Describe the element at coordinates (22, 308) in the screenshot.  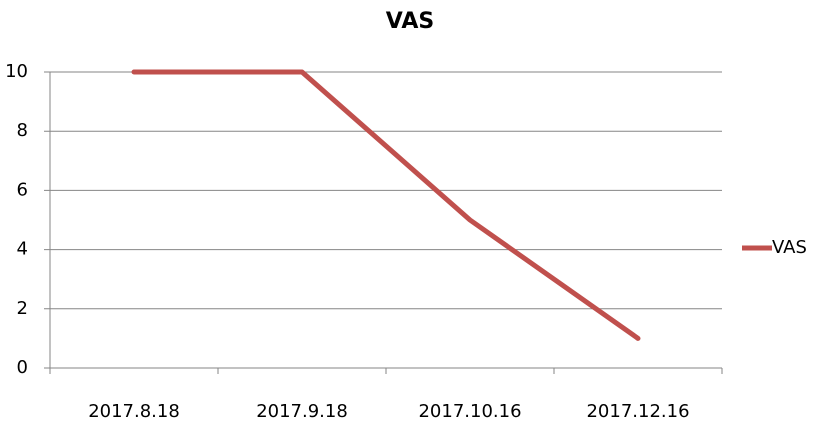
I see `y-tick-label: 2` at that location.